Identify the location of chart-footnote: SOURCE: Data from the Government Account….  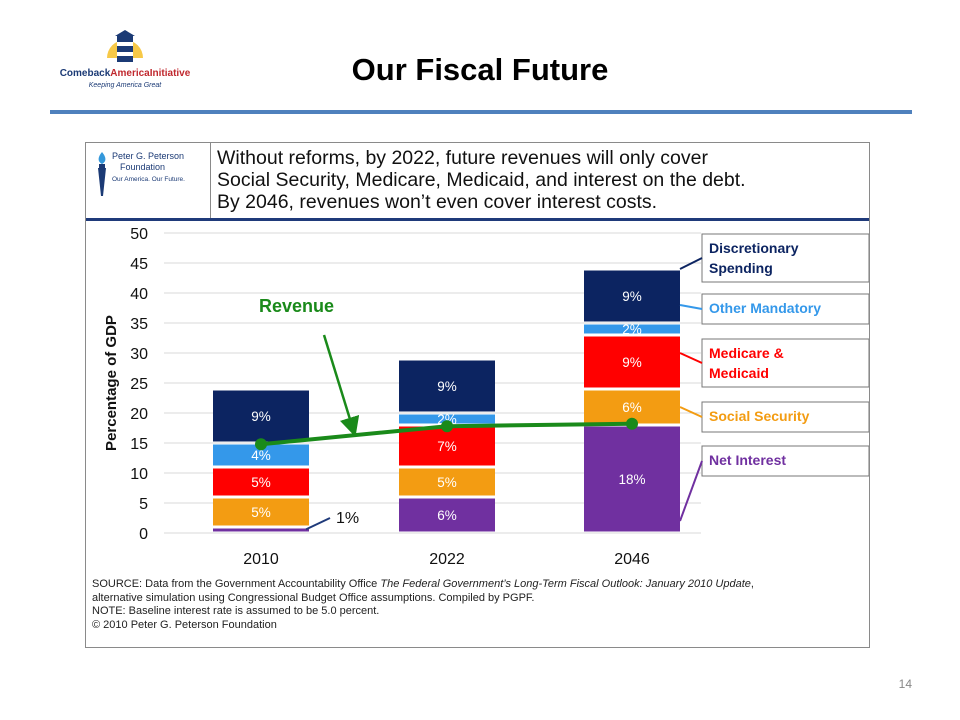
(477, 605).